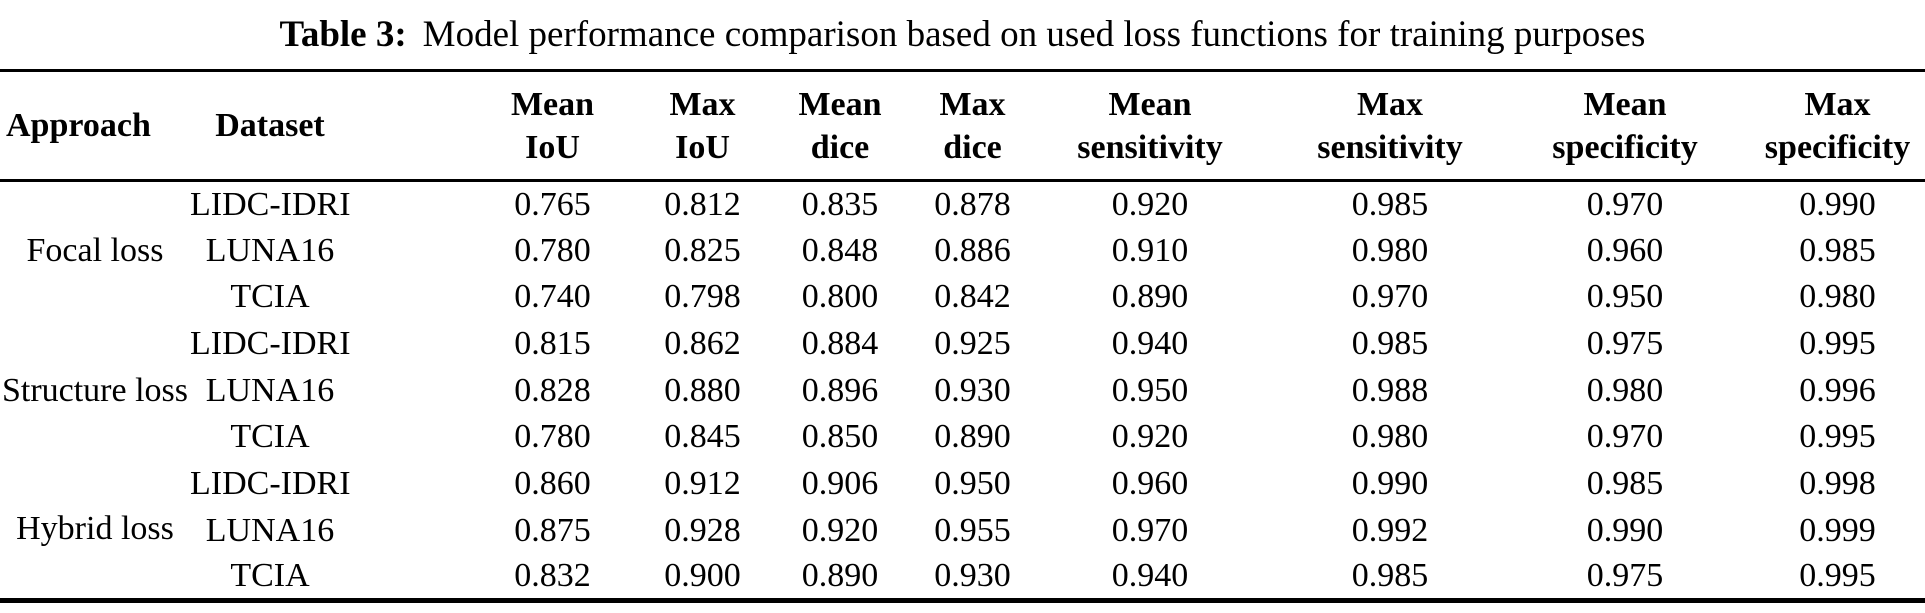  I want to click on value-cell: 0.992, so click(1390, 530).